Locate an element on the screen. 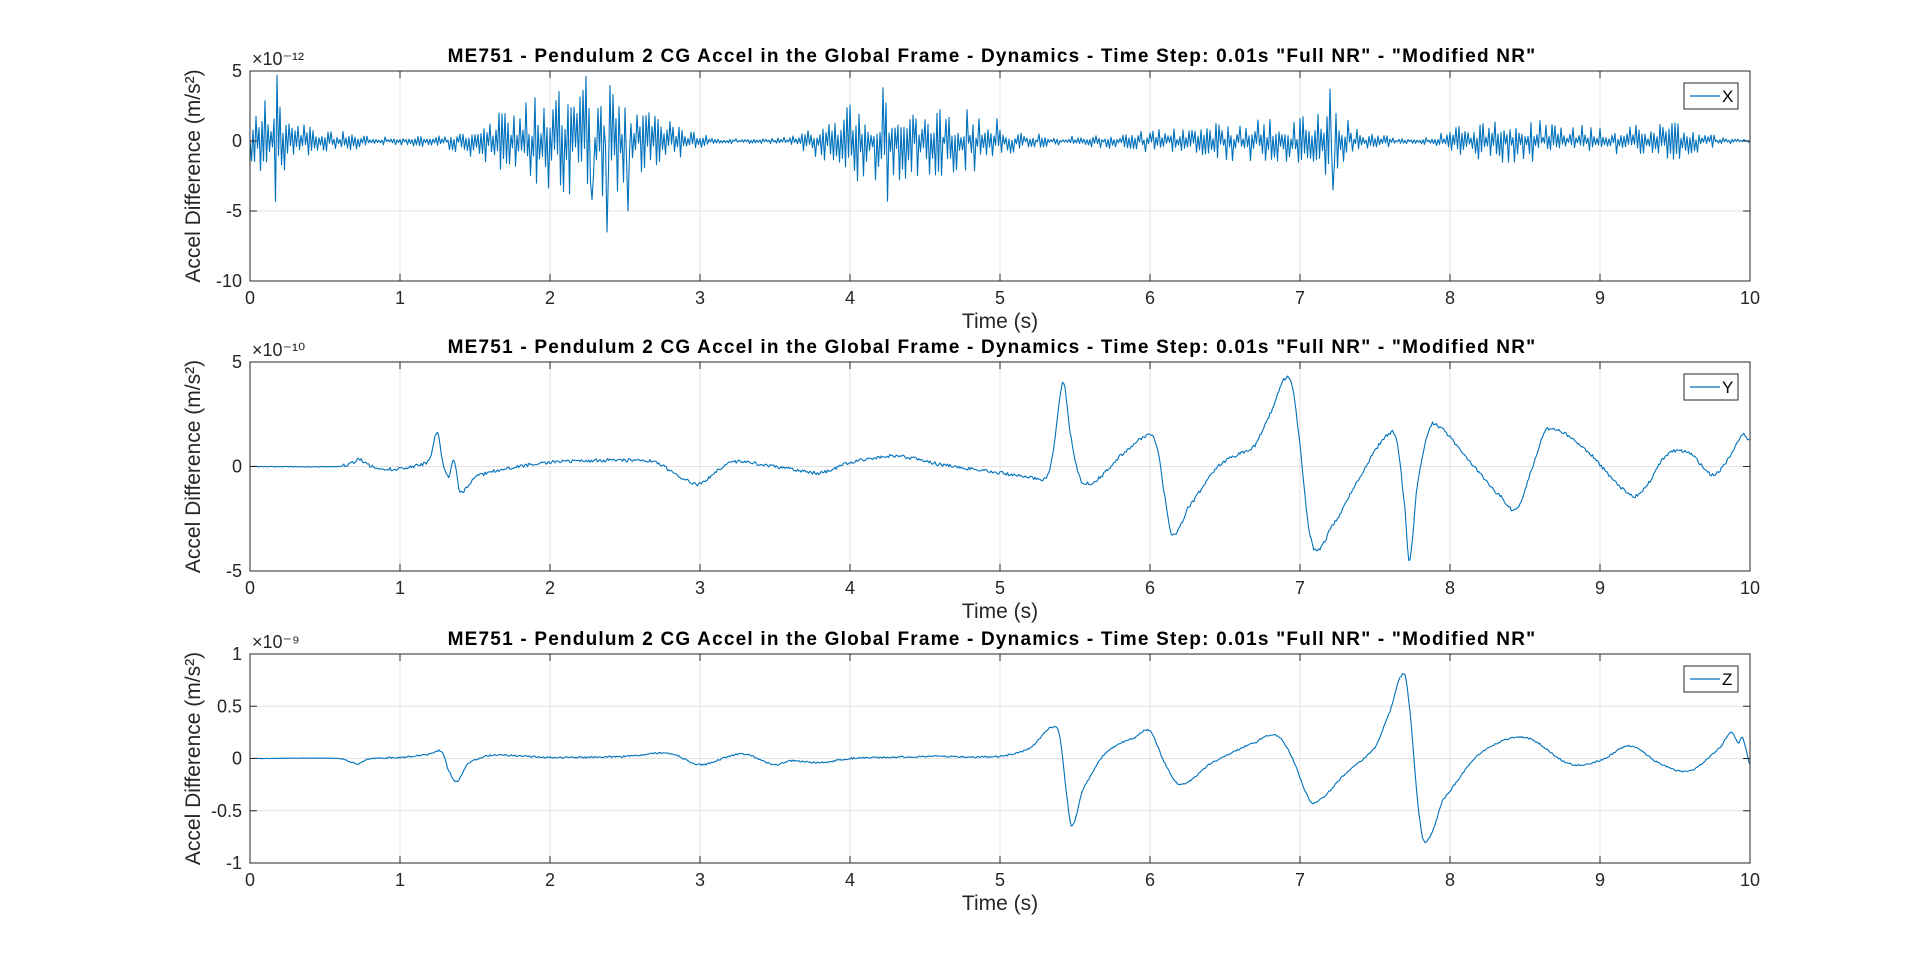 Image resolution: width=1920 pixels, height=964 pixels. x-tick-label-z-1: 1 is located at coordinates (400, 880).